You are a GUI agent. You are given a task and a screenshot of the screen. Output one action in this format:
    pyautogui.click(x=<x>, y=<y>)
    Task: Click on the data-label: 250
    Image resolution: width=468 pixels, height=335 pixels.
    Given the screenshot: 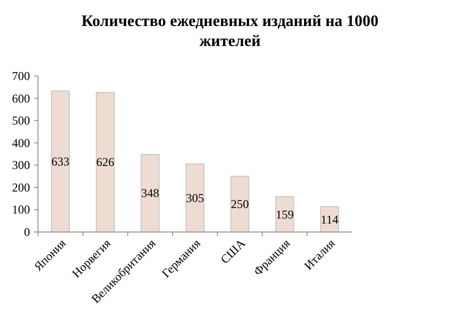 What is the action you would take?
    pyautogui.click(x=239, y=204)
    